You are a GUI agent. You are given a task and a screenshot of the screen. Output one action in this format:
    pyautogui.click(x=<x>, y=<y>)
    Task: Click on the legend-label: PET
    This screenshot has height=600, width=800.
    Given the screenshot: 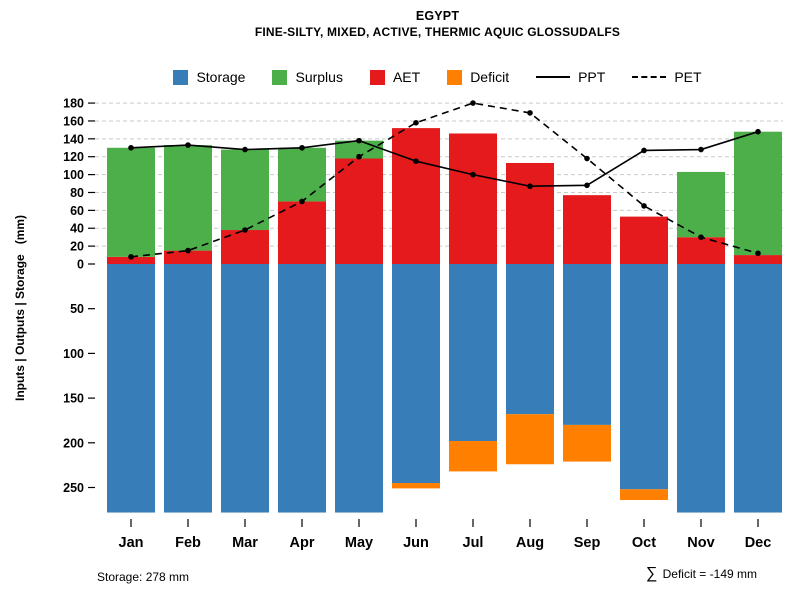 What is the action you would take?
    pyautogui.click(x=688, y=77)
    